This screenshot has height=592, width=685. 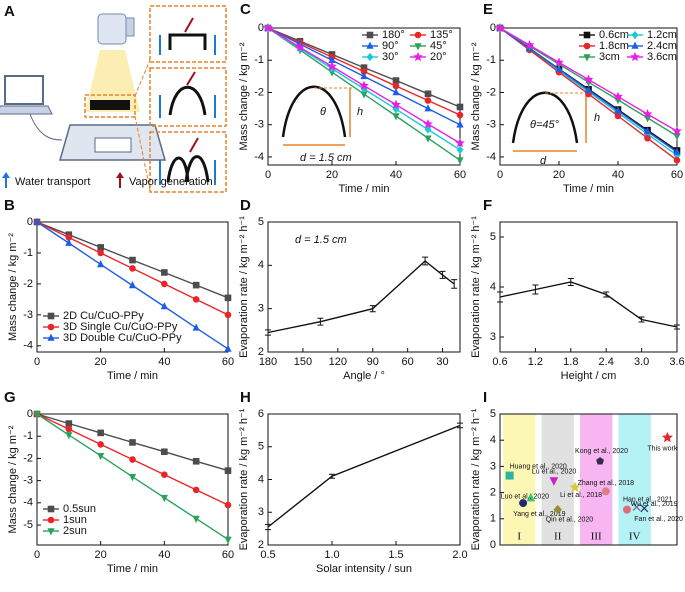 I want to click on x-tick-label: 1.5, so click(x=395, y=555).